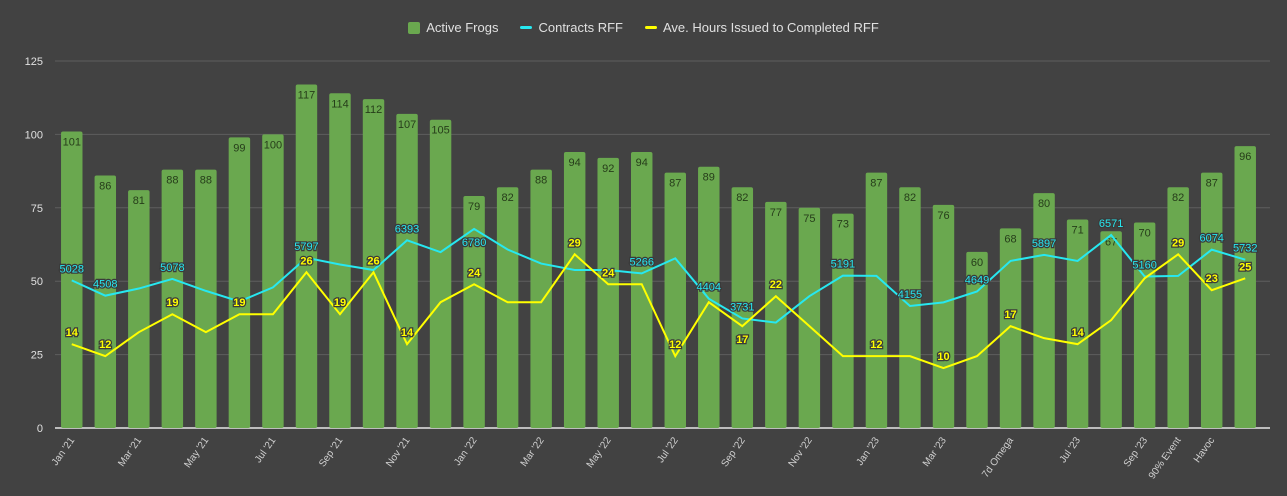 This screenshot has height=496, width=1287. Describe the element at coordinates (770, 27) in the screenshot. I see `legend-label: Ave. Hours Issued to Completed RFF` at that location.